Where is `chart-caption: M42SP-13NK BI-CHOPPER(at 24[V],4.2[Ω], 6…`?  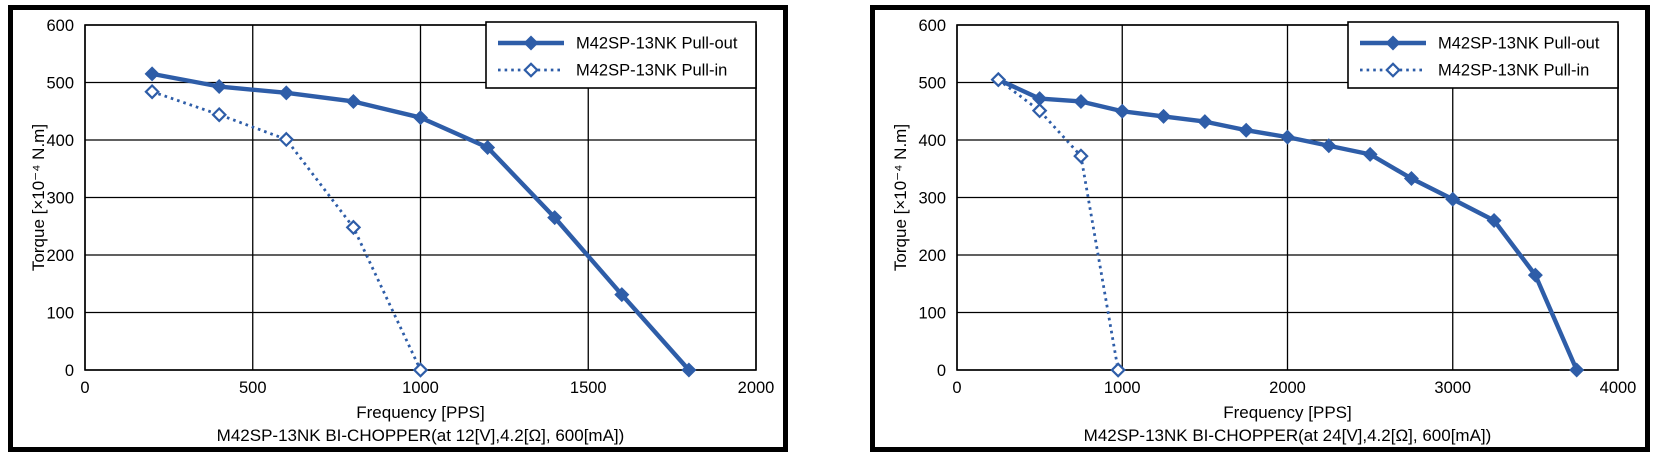
chart-caption: M42SP-13NK BI-CHOPPER(at 24[V],4.2[Ω], 6… is located at coordinates (1288, 435).